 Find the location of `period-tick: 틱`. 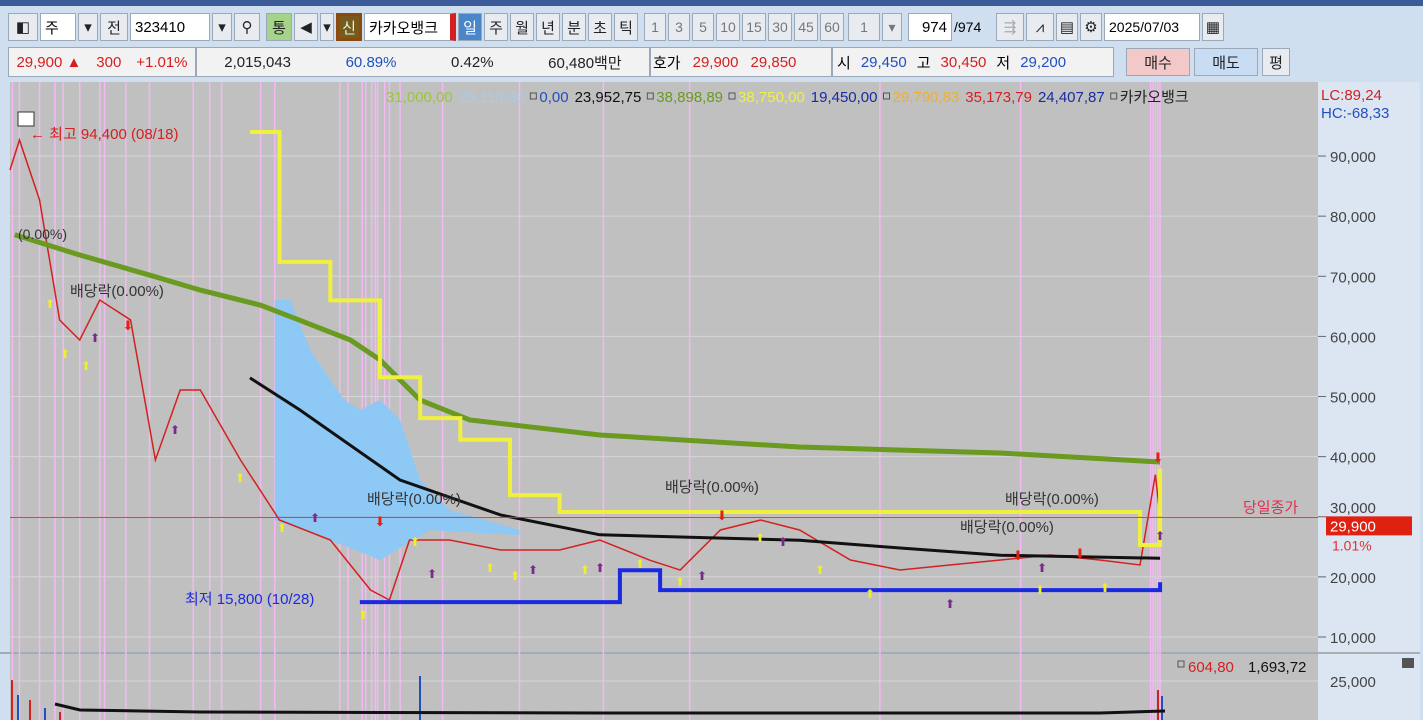

period-tick: 틱 is located at coordinates (626, 27).